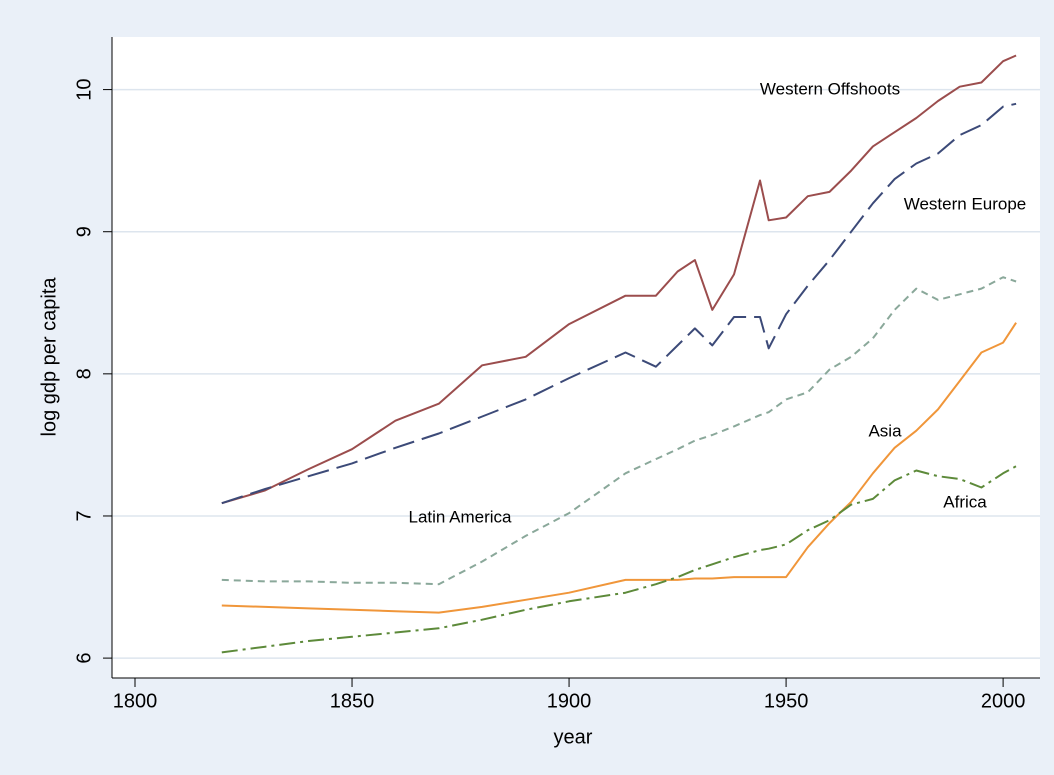  I want to click on series-label: Latin America, so click(461, 516).